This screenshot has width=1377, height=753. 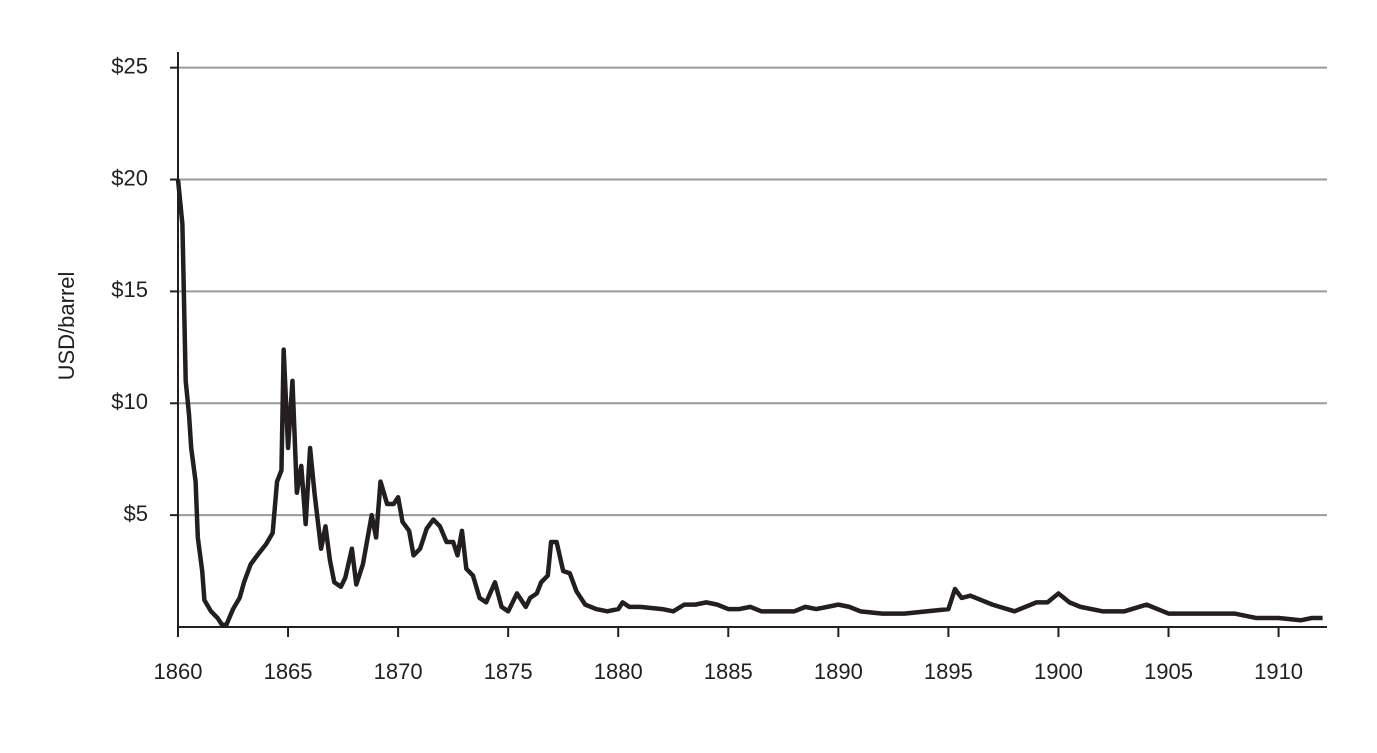 I want to click on x-tick-label: 1890, so click(x=838, y=671).